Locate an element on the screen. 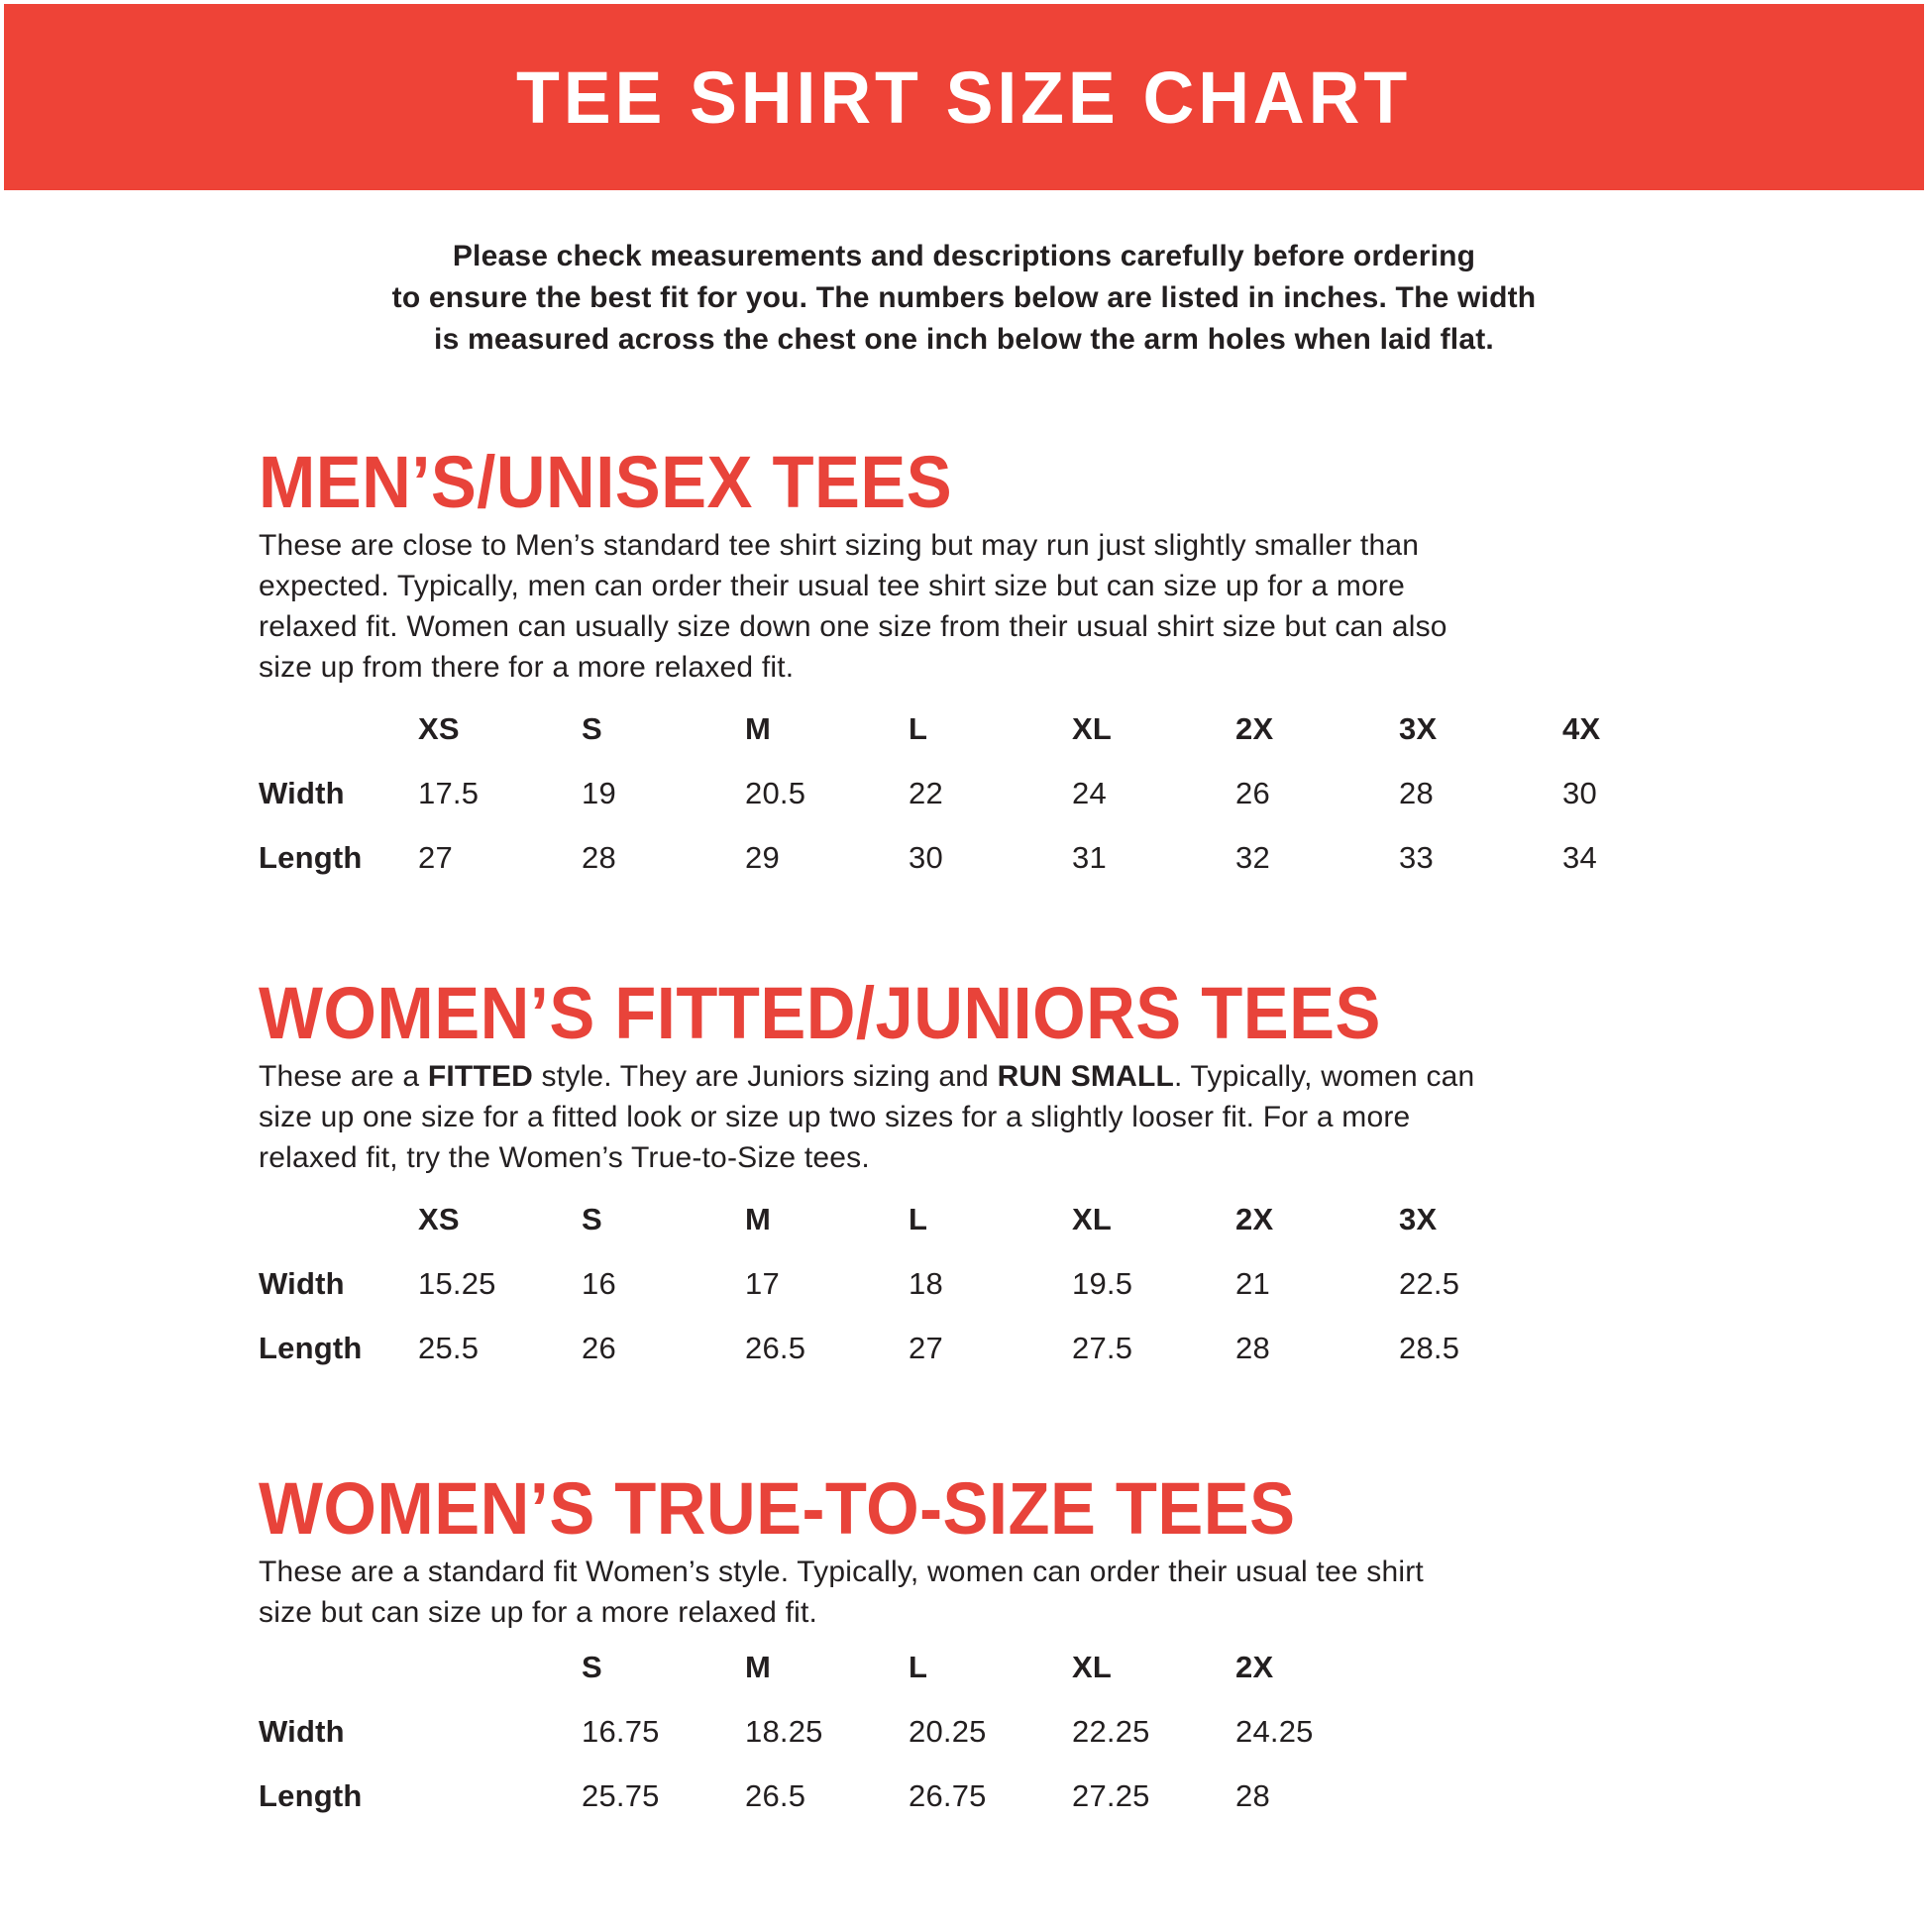  size-value: 29 is located at coordinates (762, 857).